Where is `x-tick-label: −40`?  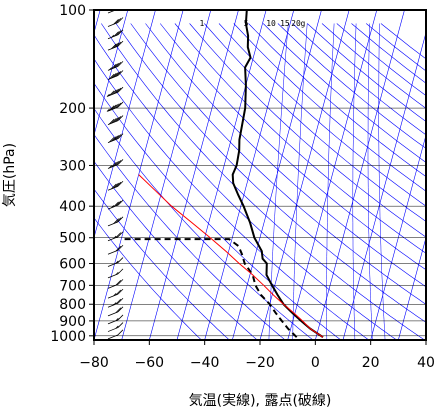 x-tick-label: −40 is located at coordinates (205, 363).